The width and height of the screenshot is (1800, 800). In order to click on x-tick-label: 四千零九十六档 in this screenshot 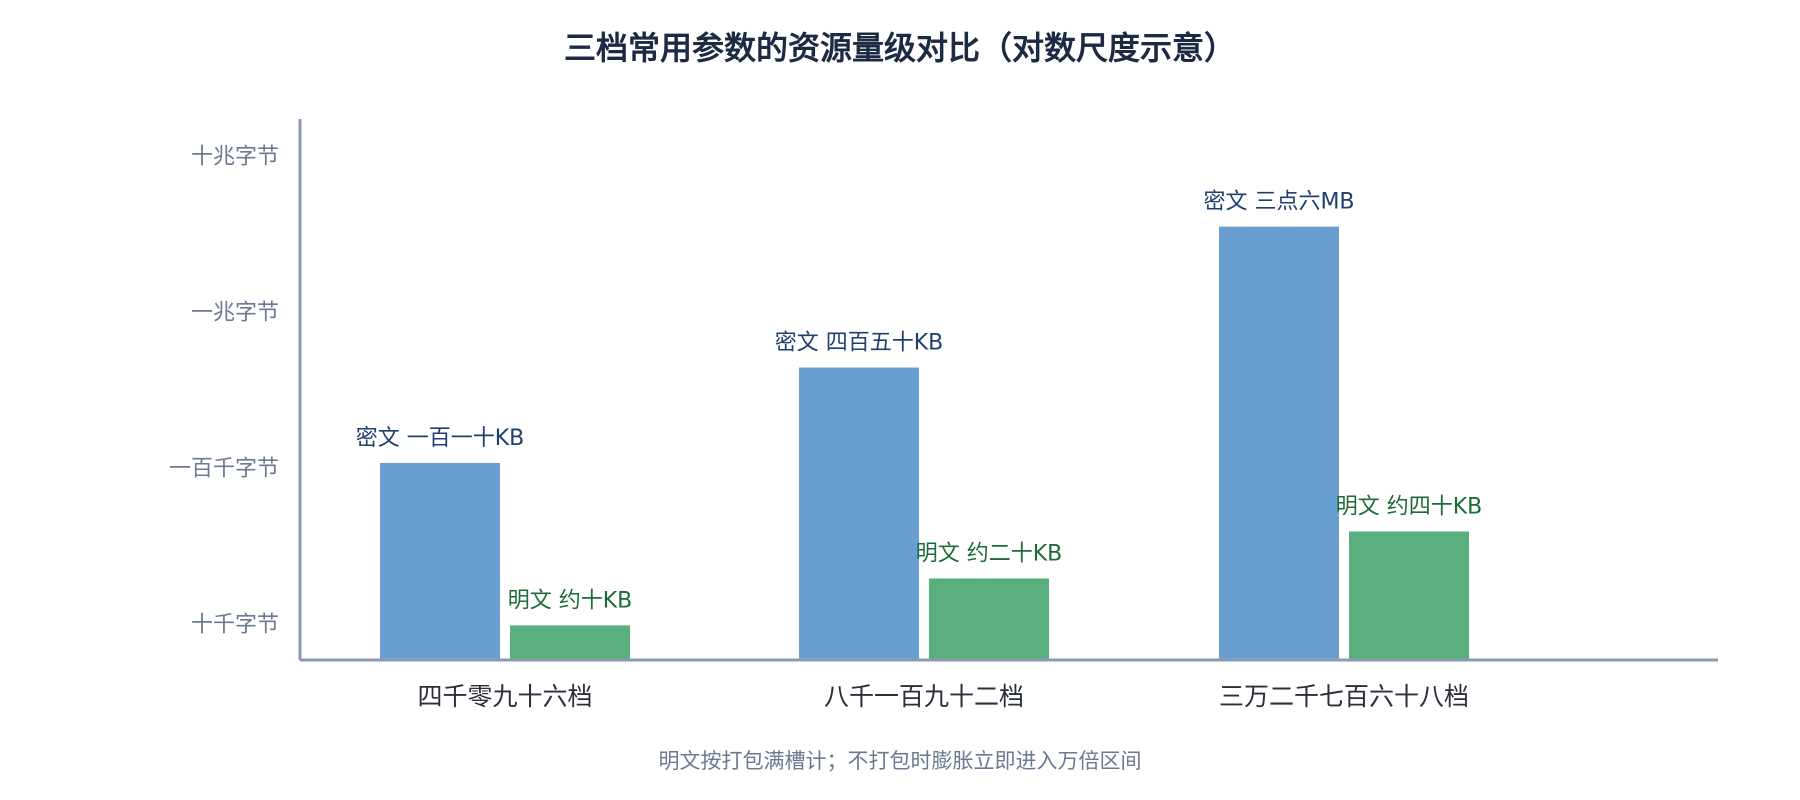, I will do `click(504, 696)`.